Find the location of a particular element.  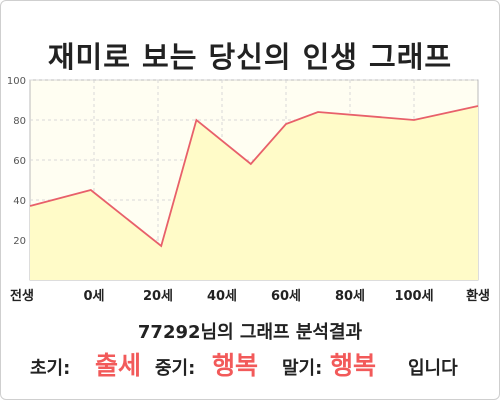

mid-value: 행복 is located at coordinates (235, 365).